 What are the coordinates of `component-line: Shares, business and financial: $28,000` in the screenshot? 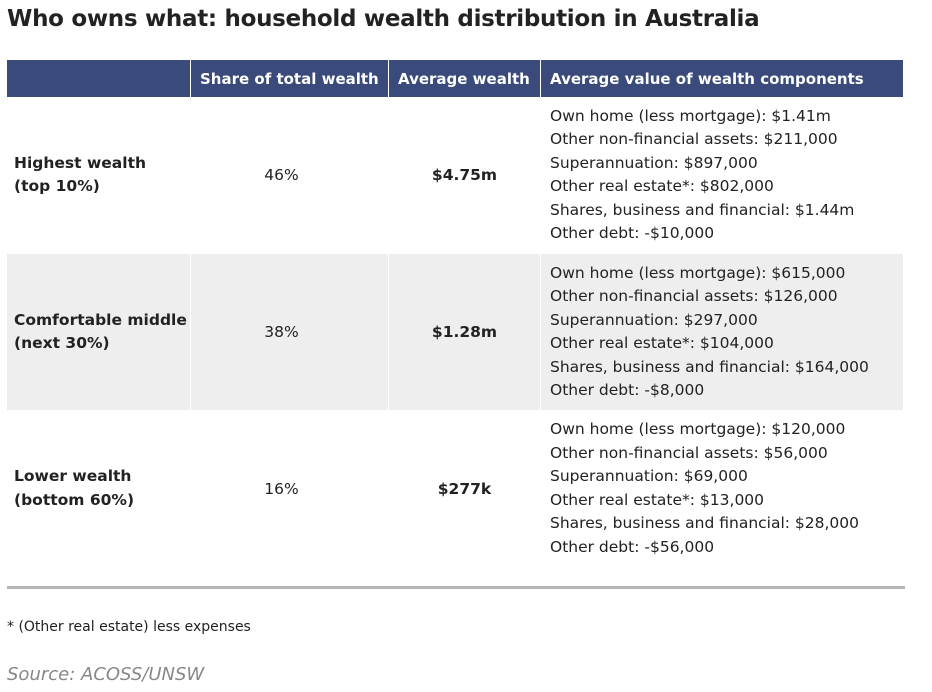 It's located at (705, 523).